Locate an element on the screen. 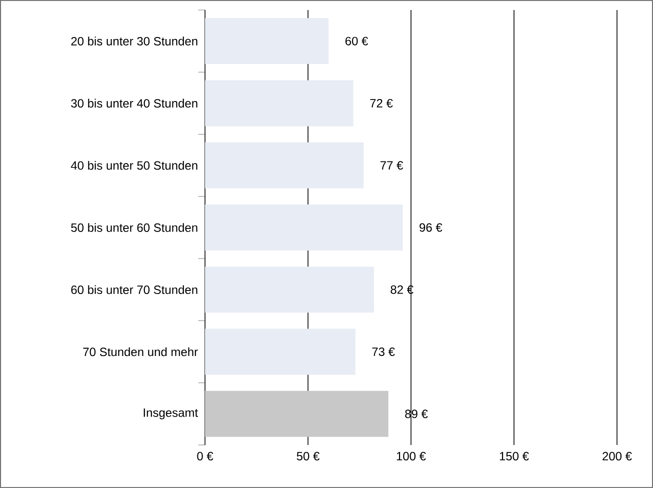 The height and width of the screenshot is (488, 653). y-tick-label: 20 bis unter 30 Stunden is located at coordinates (134, 41).